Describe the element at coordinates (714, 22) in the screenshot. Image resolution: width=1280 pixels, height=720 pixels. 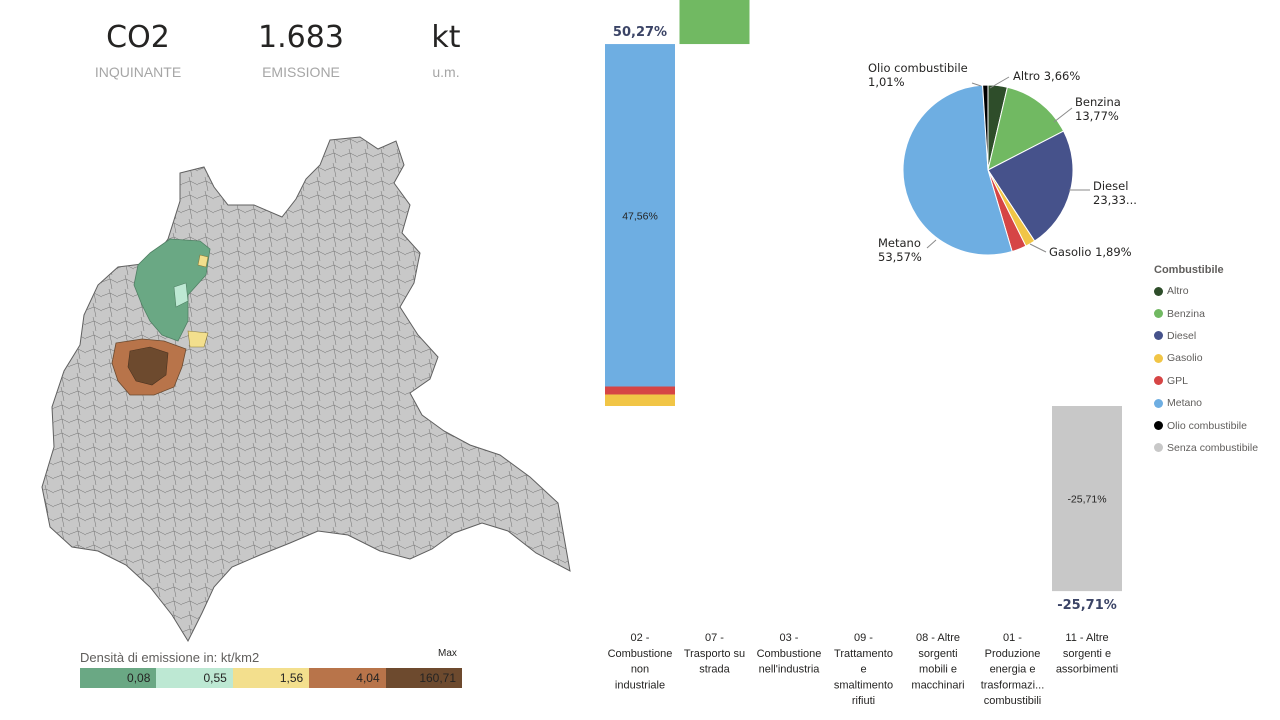
I see `bar-segment-benzina` at that location.